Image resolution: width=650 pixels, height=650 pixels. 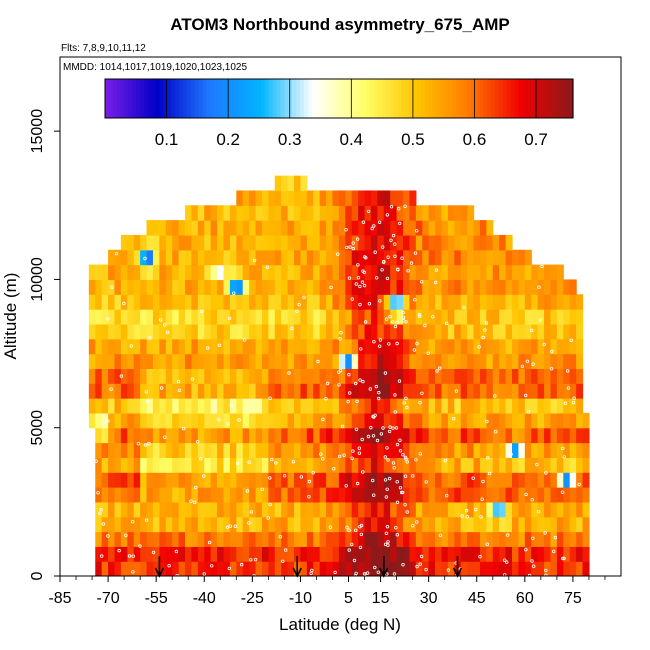 What do you see at coordinates (228, 139) in the screenshot?
I see `colorbar-tick-label: 0.2` at bounding box center [228, 139].